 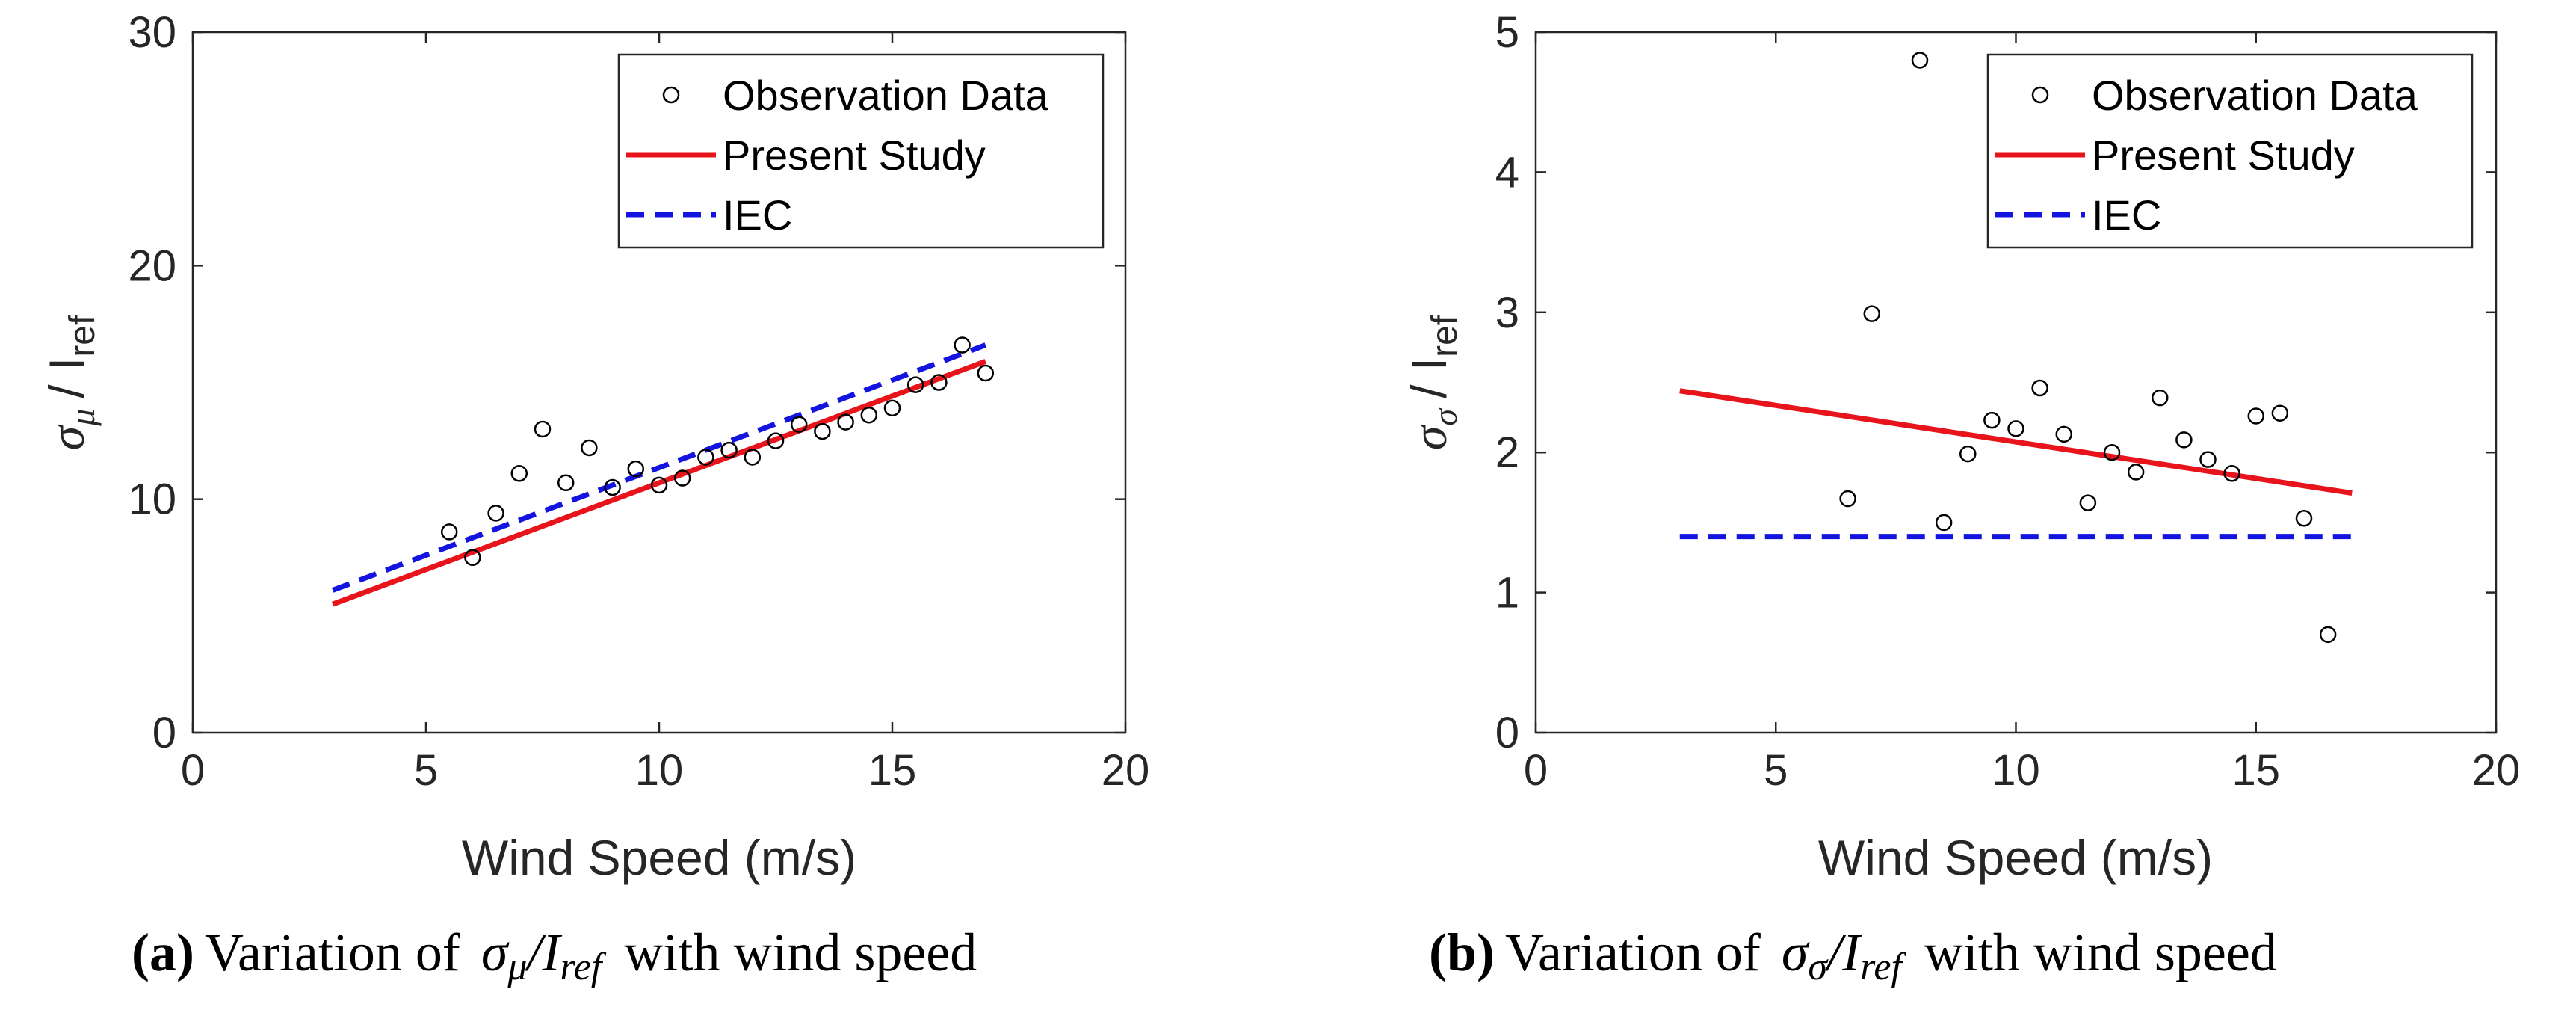 I want to click on y-tick-label: 1, so click(x=1507, y=594).